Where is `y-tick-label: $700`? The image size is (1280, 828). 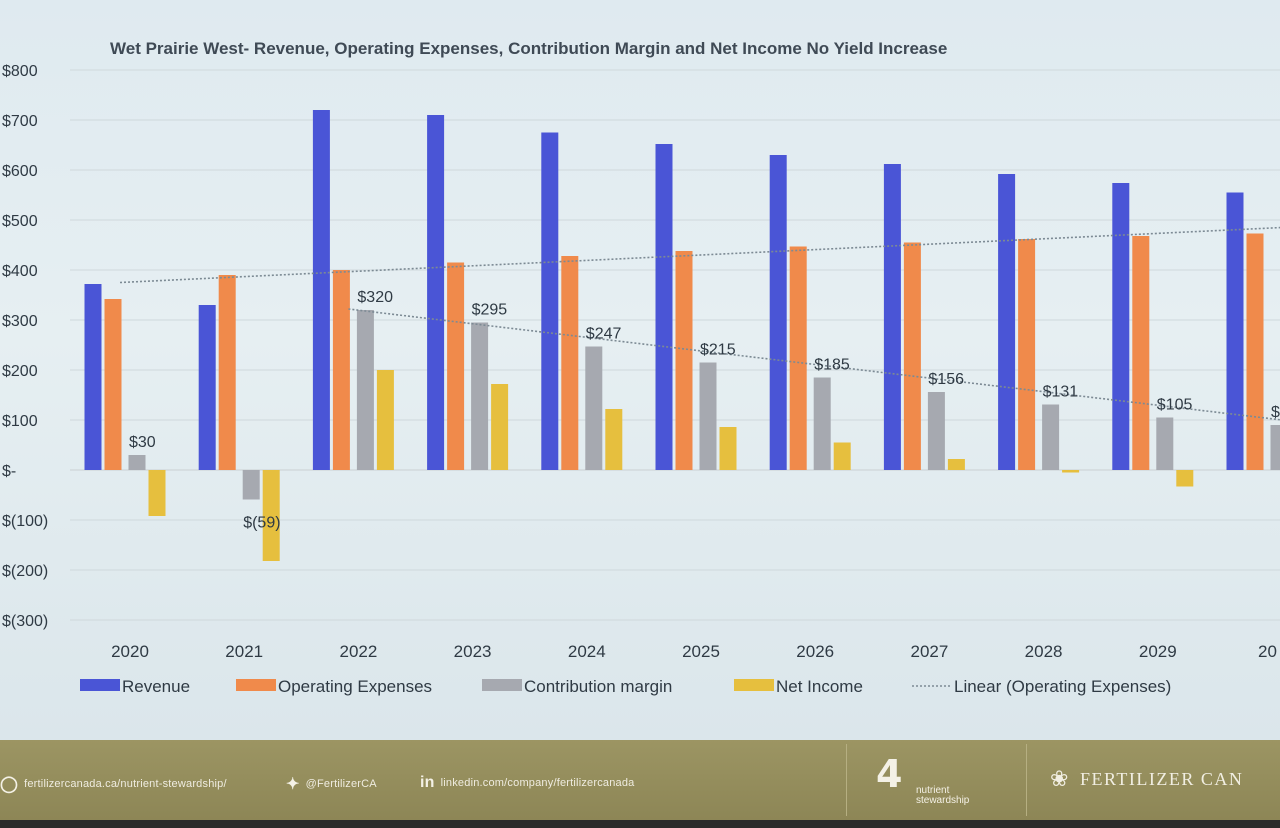
y-tick-label: $700 is located at coordinates (20, 121).